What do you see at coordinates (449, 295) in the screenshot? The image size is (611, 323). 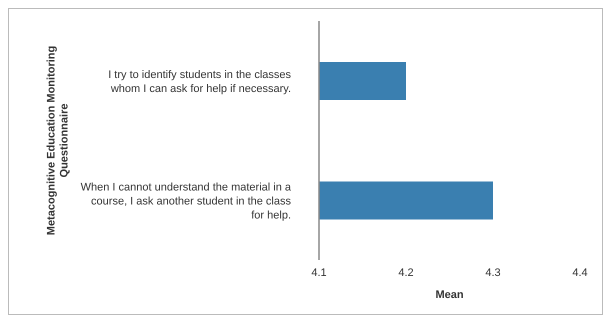 I see `x-axis-title: Mean` at bounding box center [449, 295].